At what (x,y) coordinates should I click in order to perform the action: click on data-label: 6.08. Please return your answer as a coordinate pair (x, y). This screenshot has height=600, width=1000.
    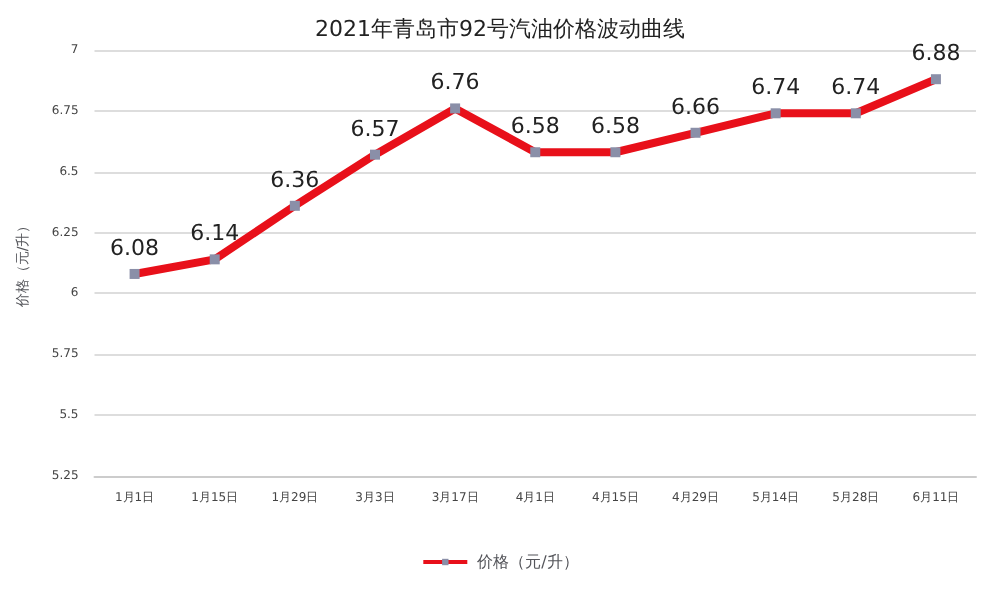
    Looking at the image, I should click on (135, 247).